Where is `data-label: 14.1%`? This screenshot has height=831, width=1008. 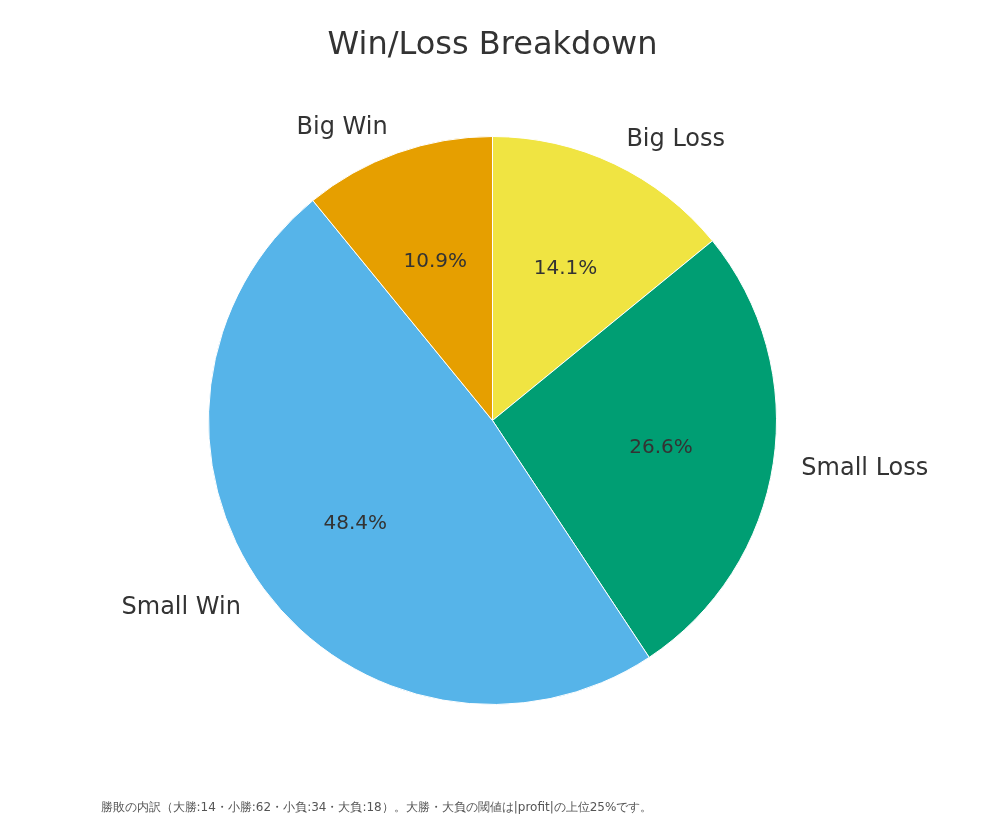 data-label: 14.1% is located at coordinates (565, 266).